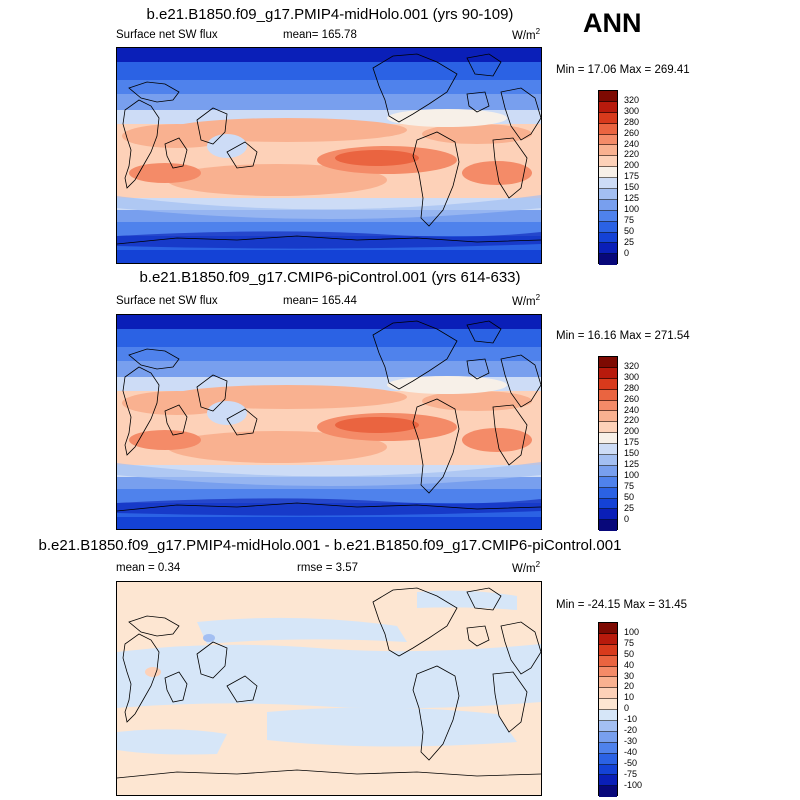 This screenshot has width=800, height=800. What do you see at coordinates (623, 70) in the screenshot?
I see `panel-1-minmax: Min = 17.06 Max = 269.41` at bounding box center [623, 70].